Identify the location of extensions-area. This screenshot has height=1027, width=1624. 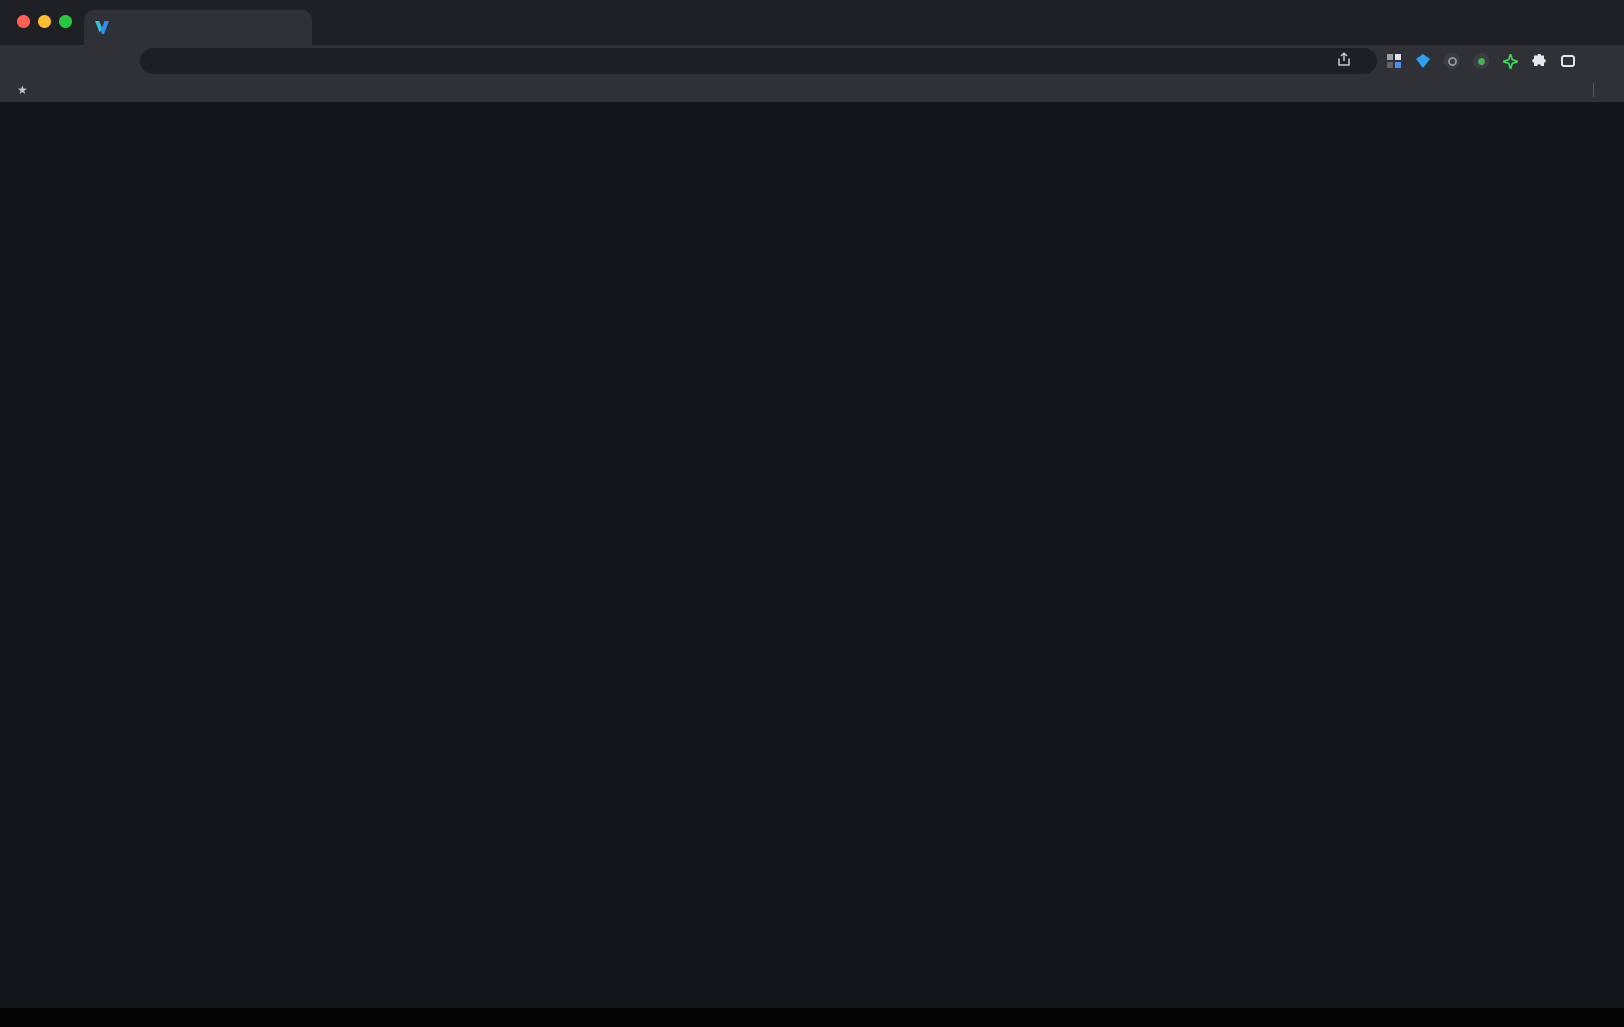
(1495, 61).